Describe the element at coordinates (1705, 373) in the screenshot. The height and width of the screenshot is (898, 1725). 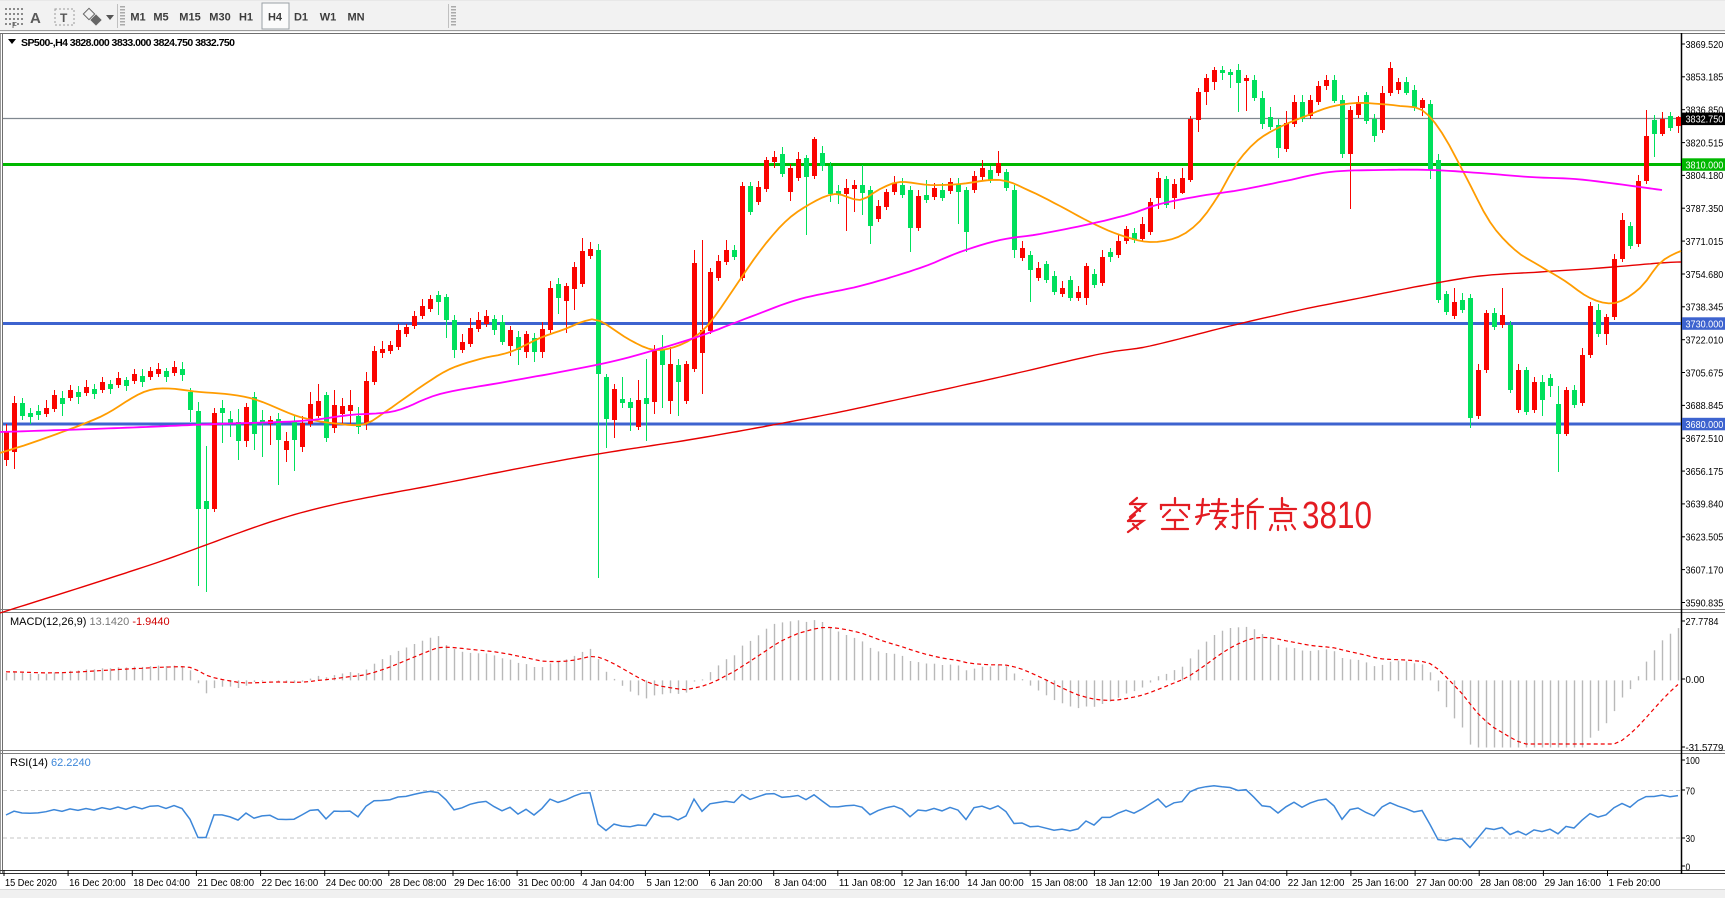
I see `svg-text: 3705.675` at that location.